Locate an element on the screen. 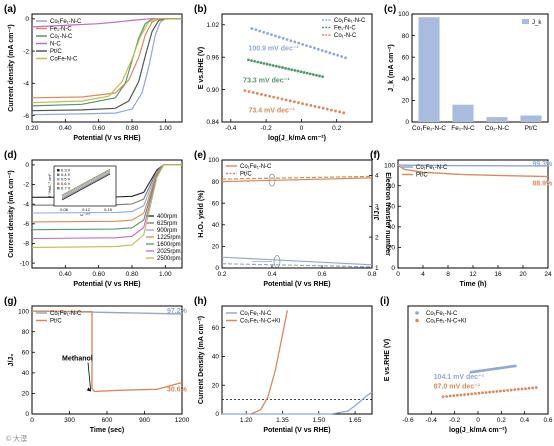 This screenshot has height=446, width=554. x-tick-label: 1200 is located at coordinates (182, 420).